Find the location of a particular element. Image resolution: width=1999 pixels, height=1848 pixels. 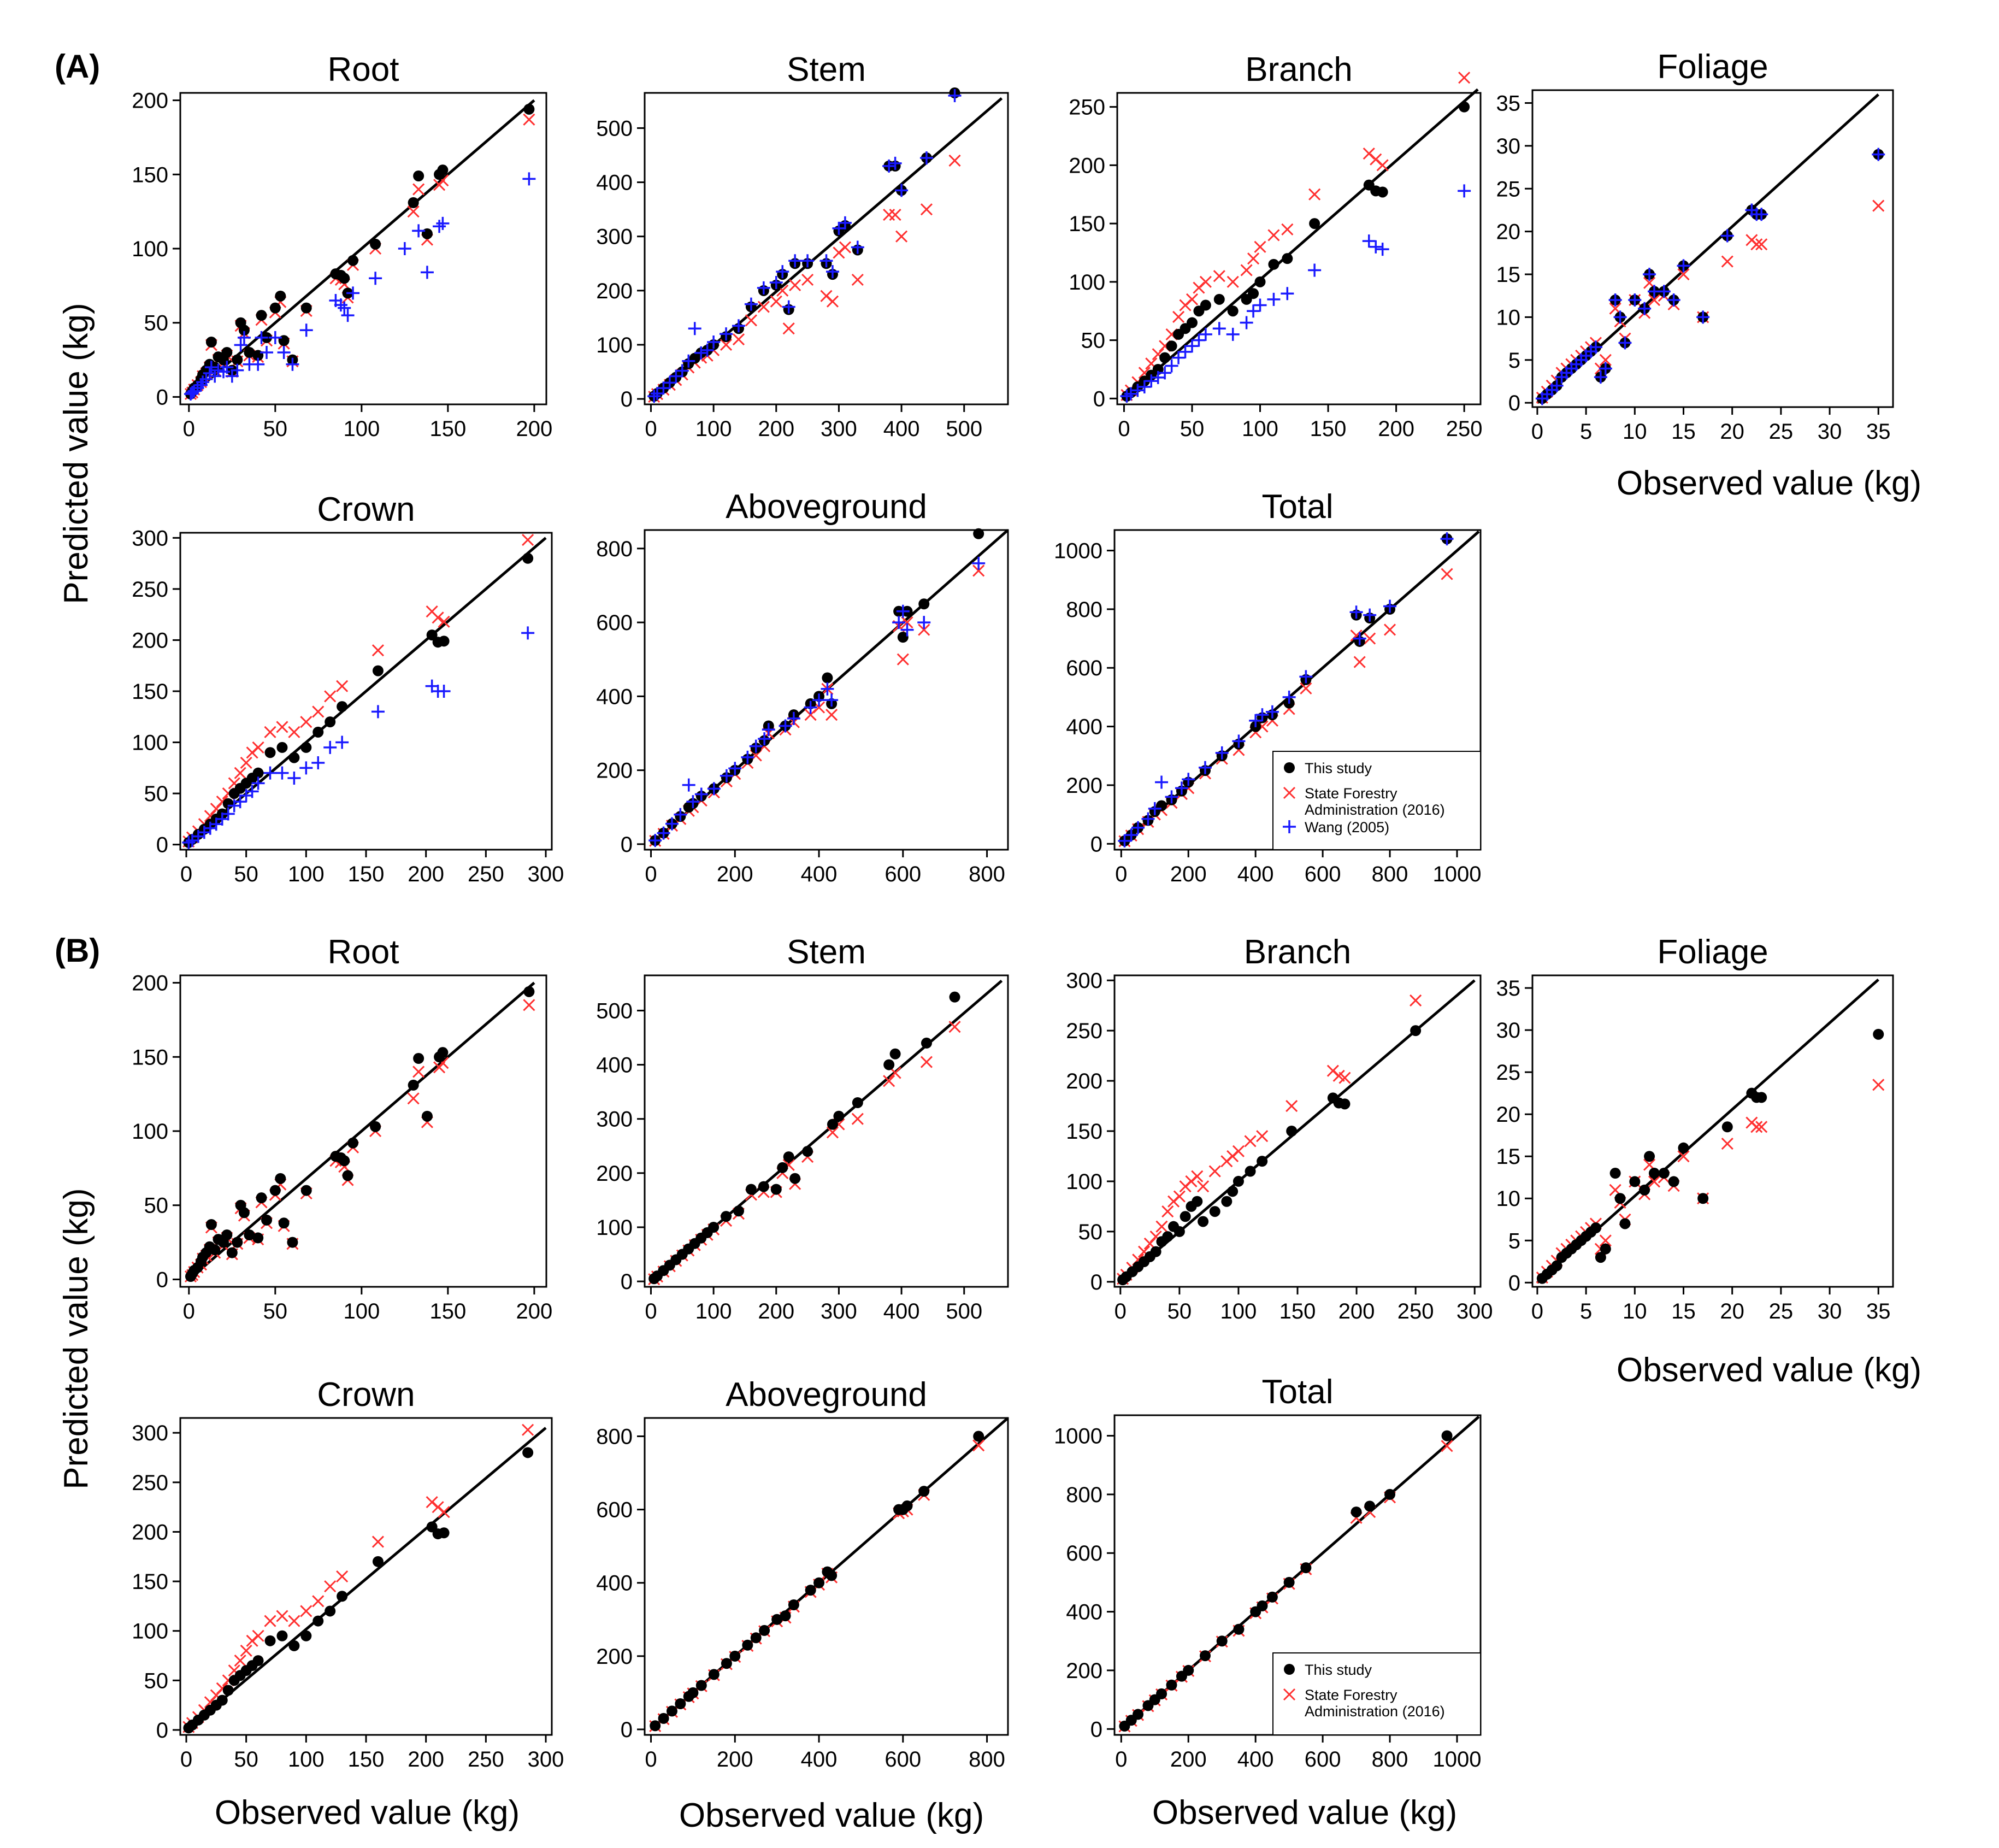

chart-a-stem: Stem 0 100 200 300 400 500 0 100 200 300 400 500 is located at coordinates (802, 246).